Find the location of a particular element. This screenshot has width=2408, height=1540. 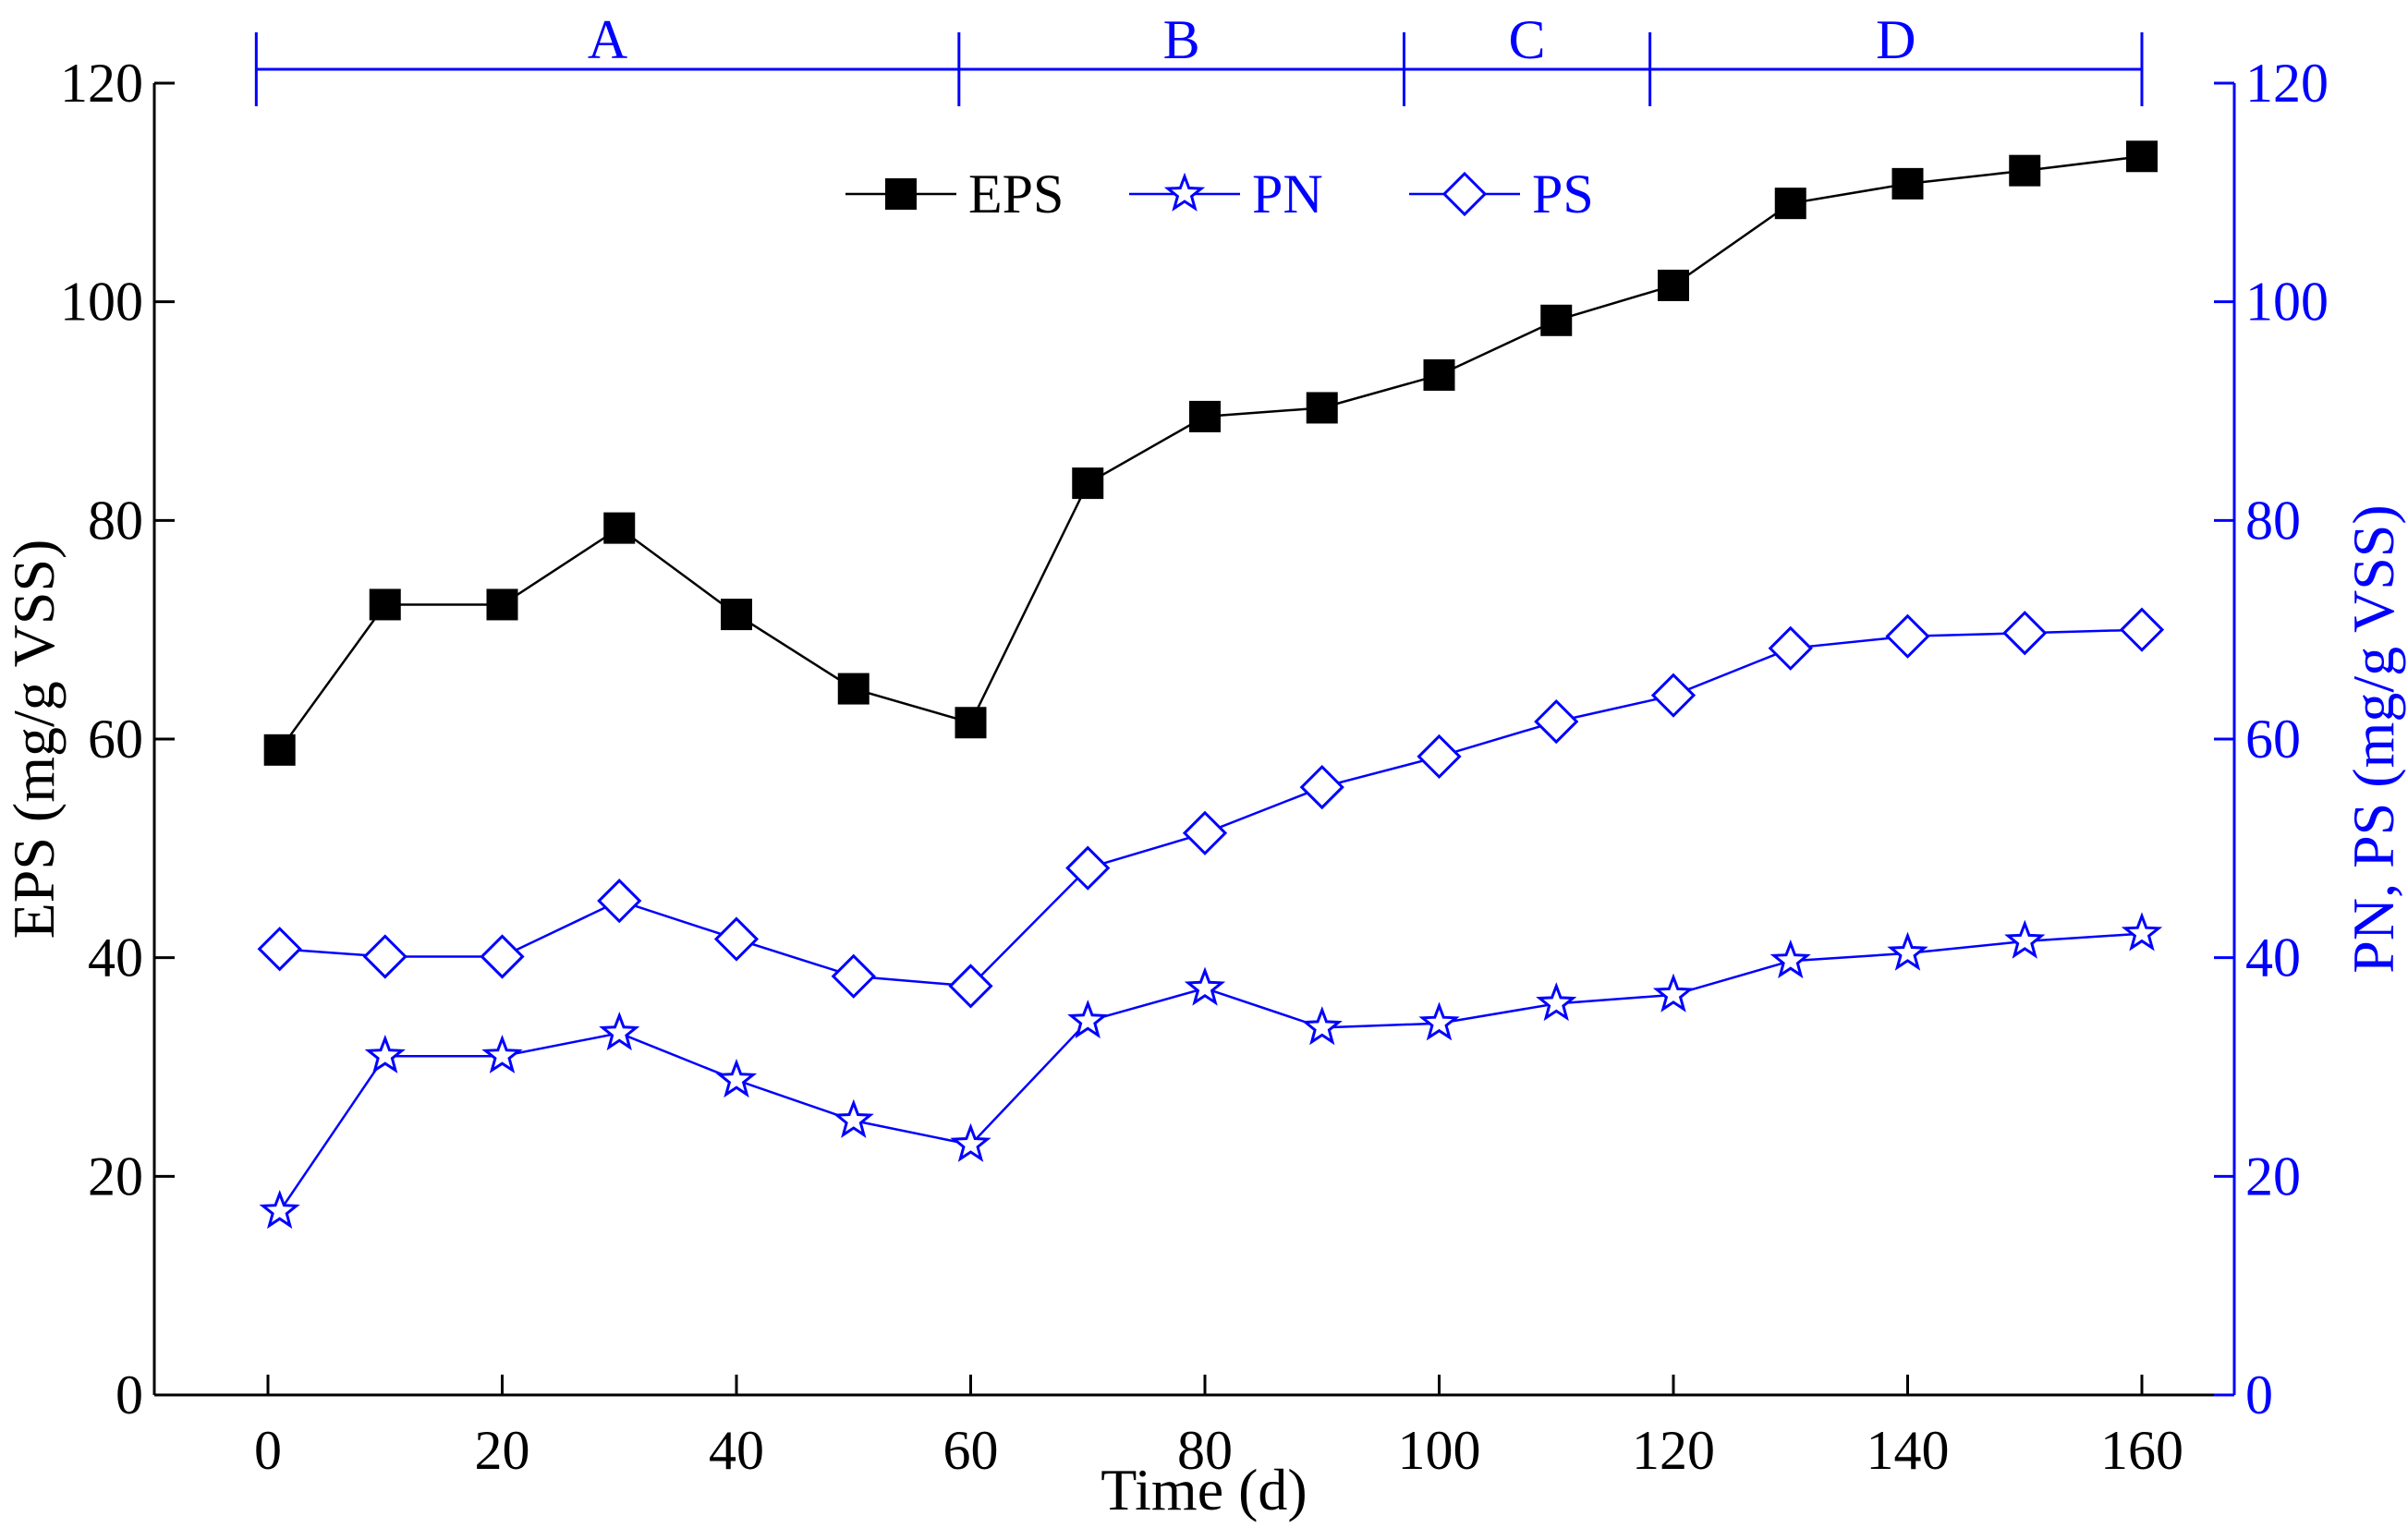

legend-item-eps: EPS is located at coordinates (954, 194).